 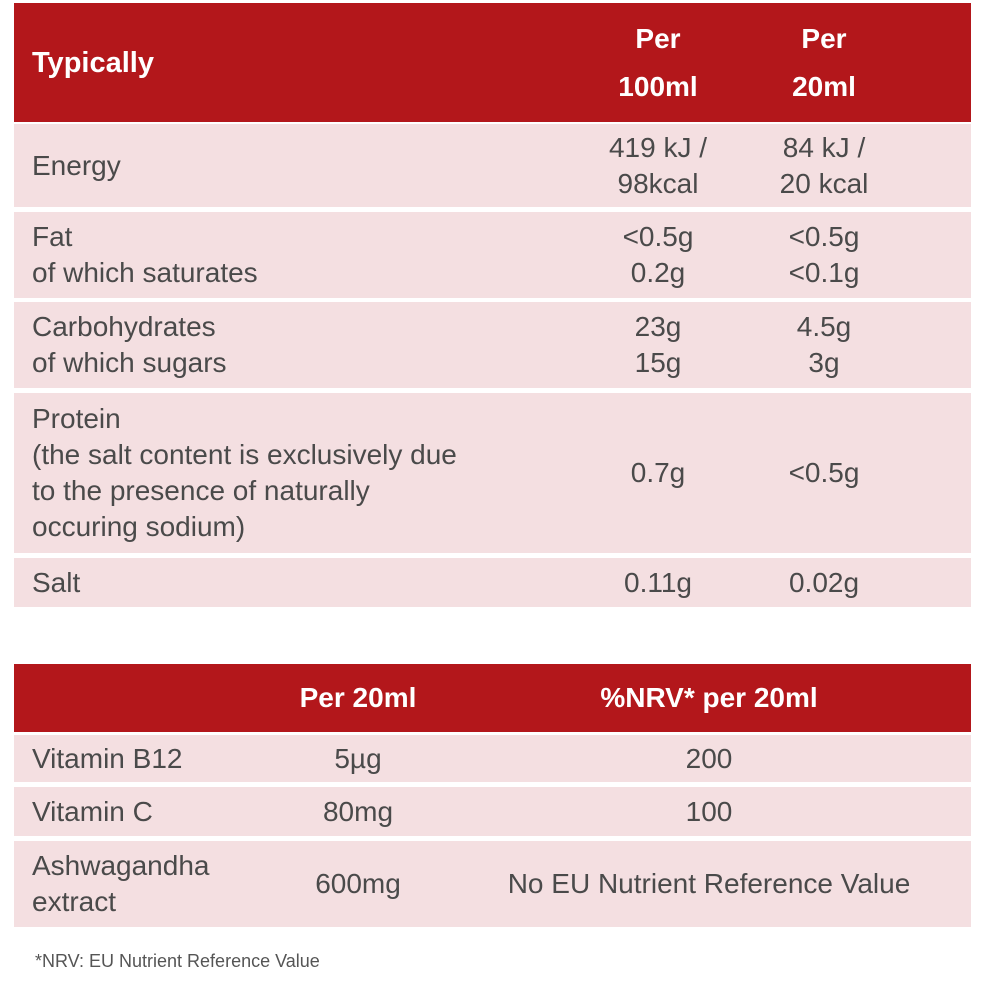 What do you see at coordinates (658, 38) in the screenshot?
I see `header-col-per-100ml-line: Per` at bounding box center [658, 38].